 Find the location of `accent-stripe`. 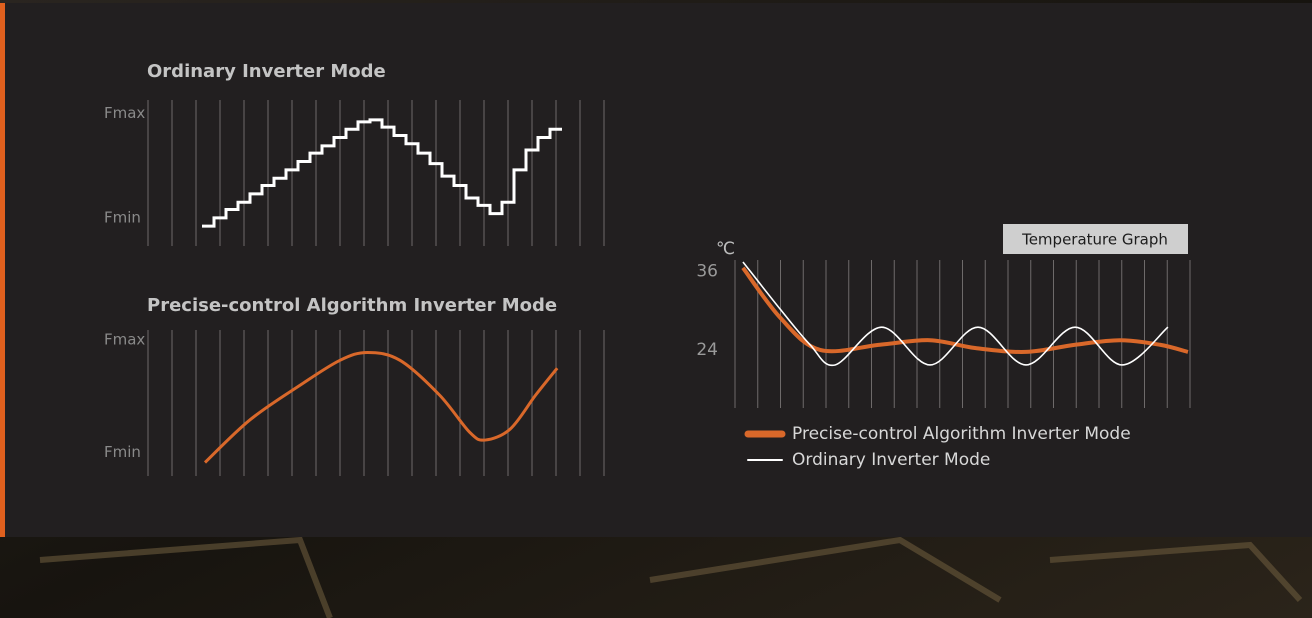

accent-stripe is located at coordinates (2, 270).